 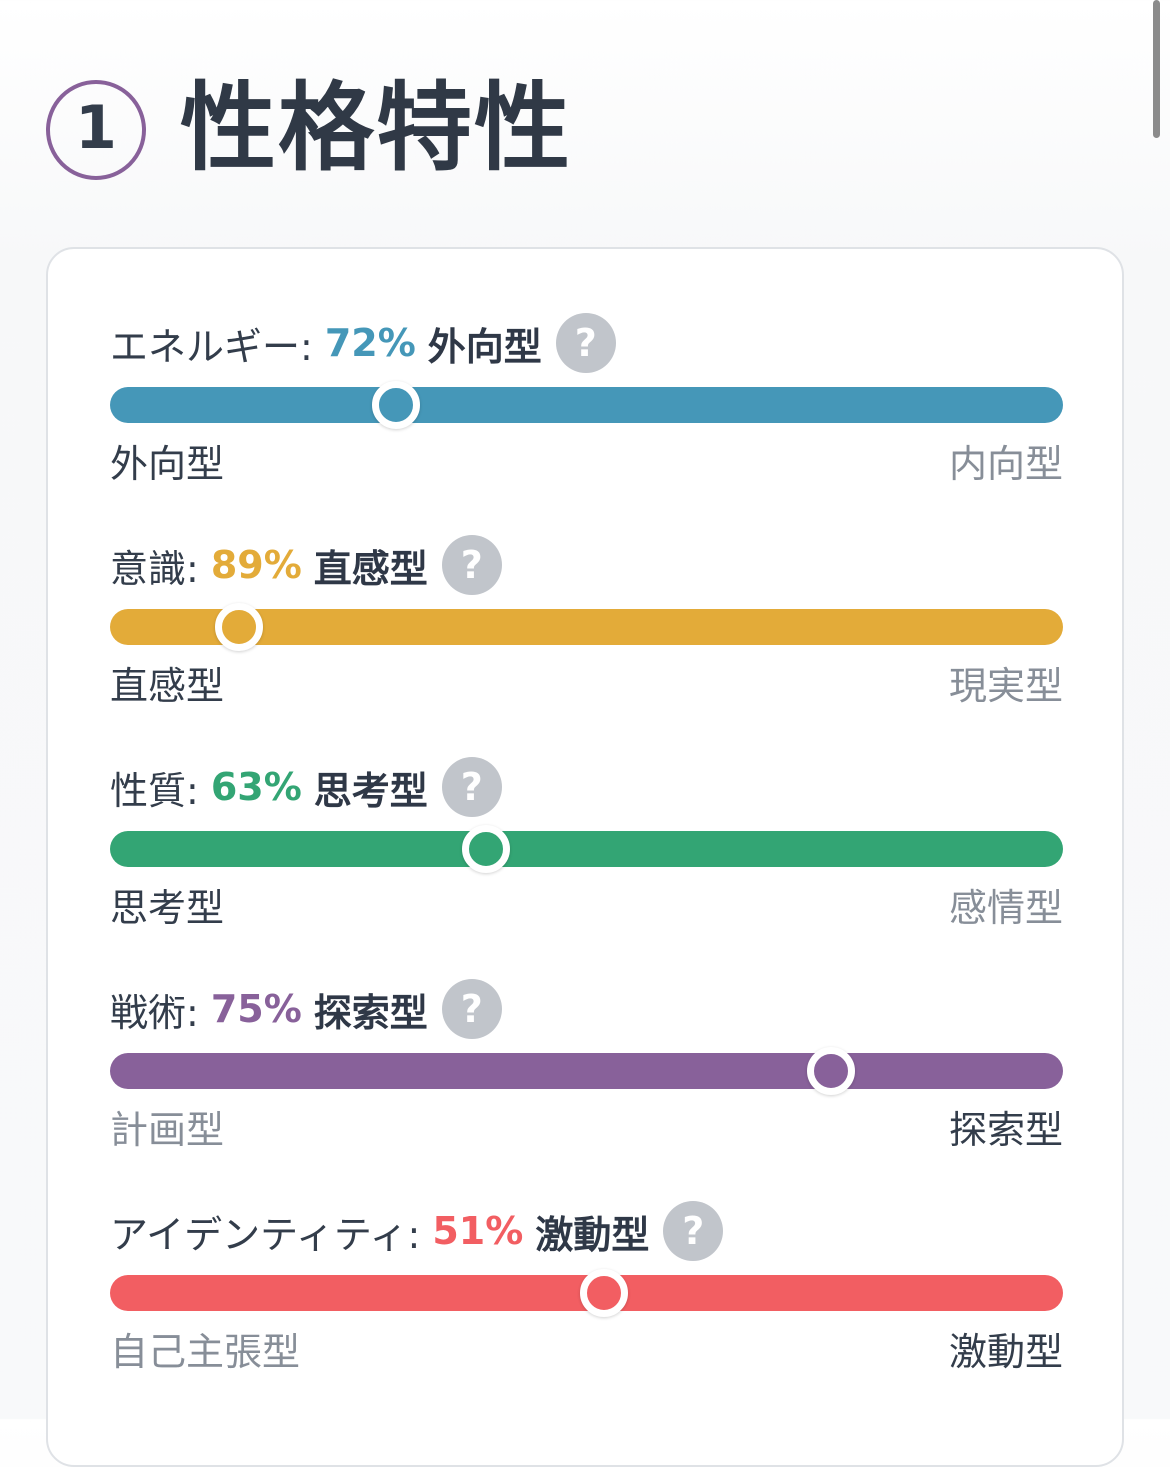 I want to click on trait-heading: エネルギー: 72% 外向型 ?, so click(x=363, y=343).